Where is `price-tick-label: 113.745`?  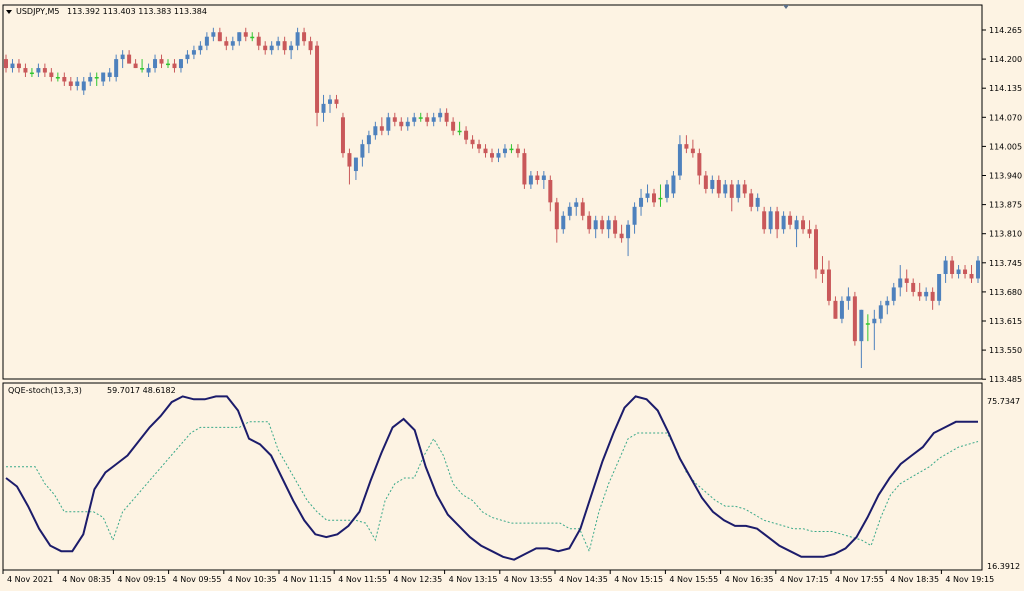 price-tick-label: 113.745 is located at coordinates (1005, 263).